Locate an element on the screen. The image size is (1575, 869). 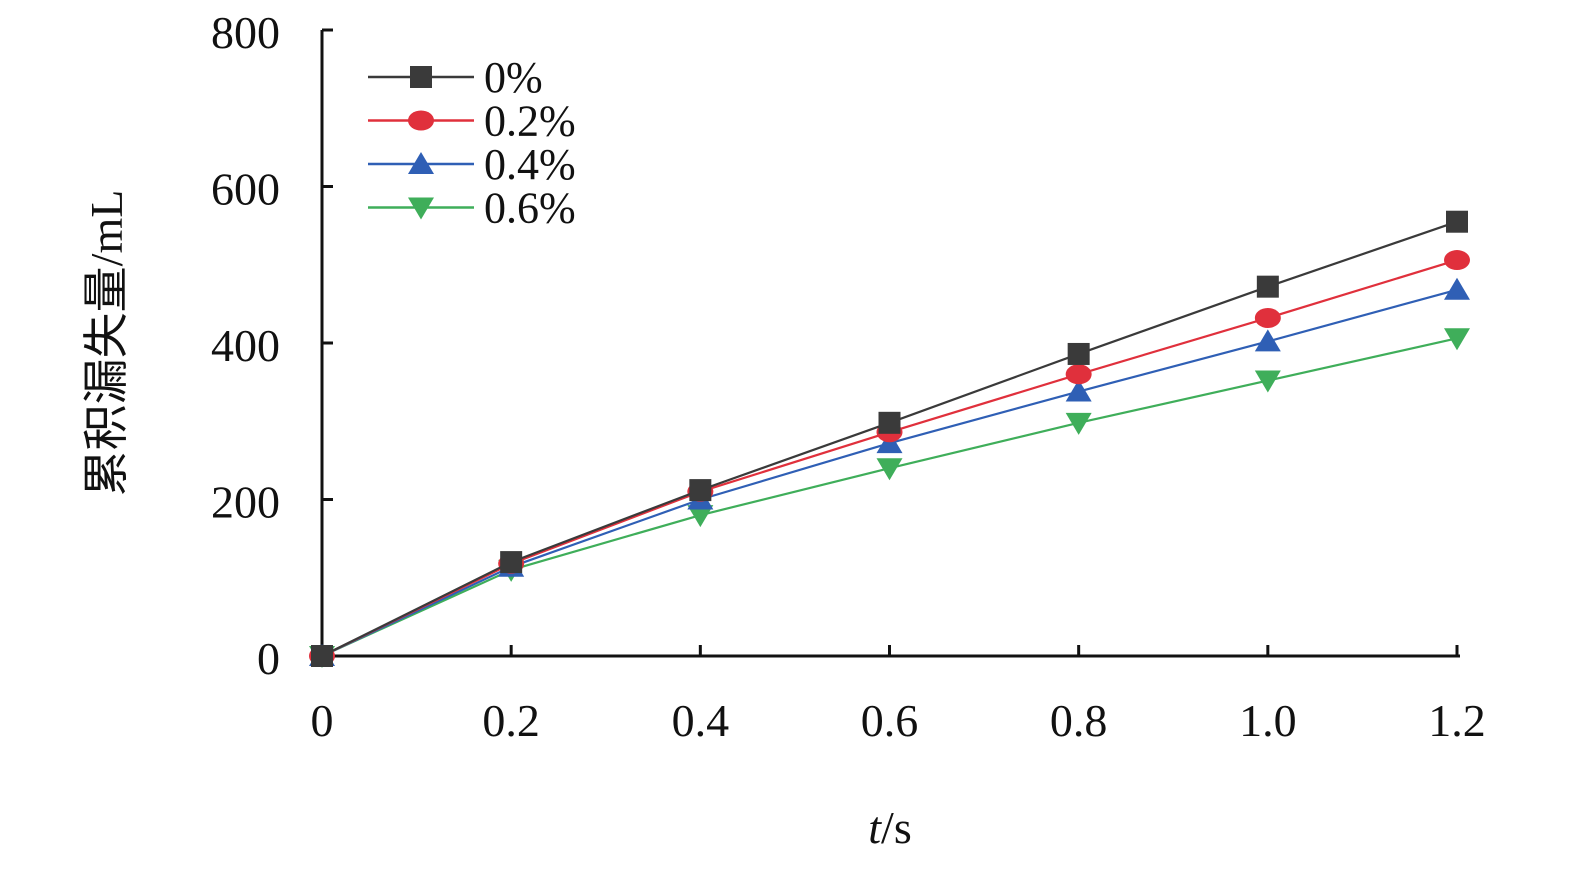
y-tick-label: 0 is located at coordinates (268, 658).